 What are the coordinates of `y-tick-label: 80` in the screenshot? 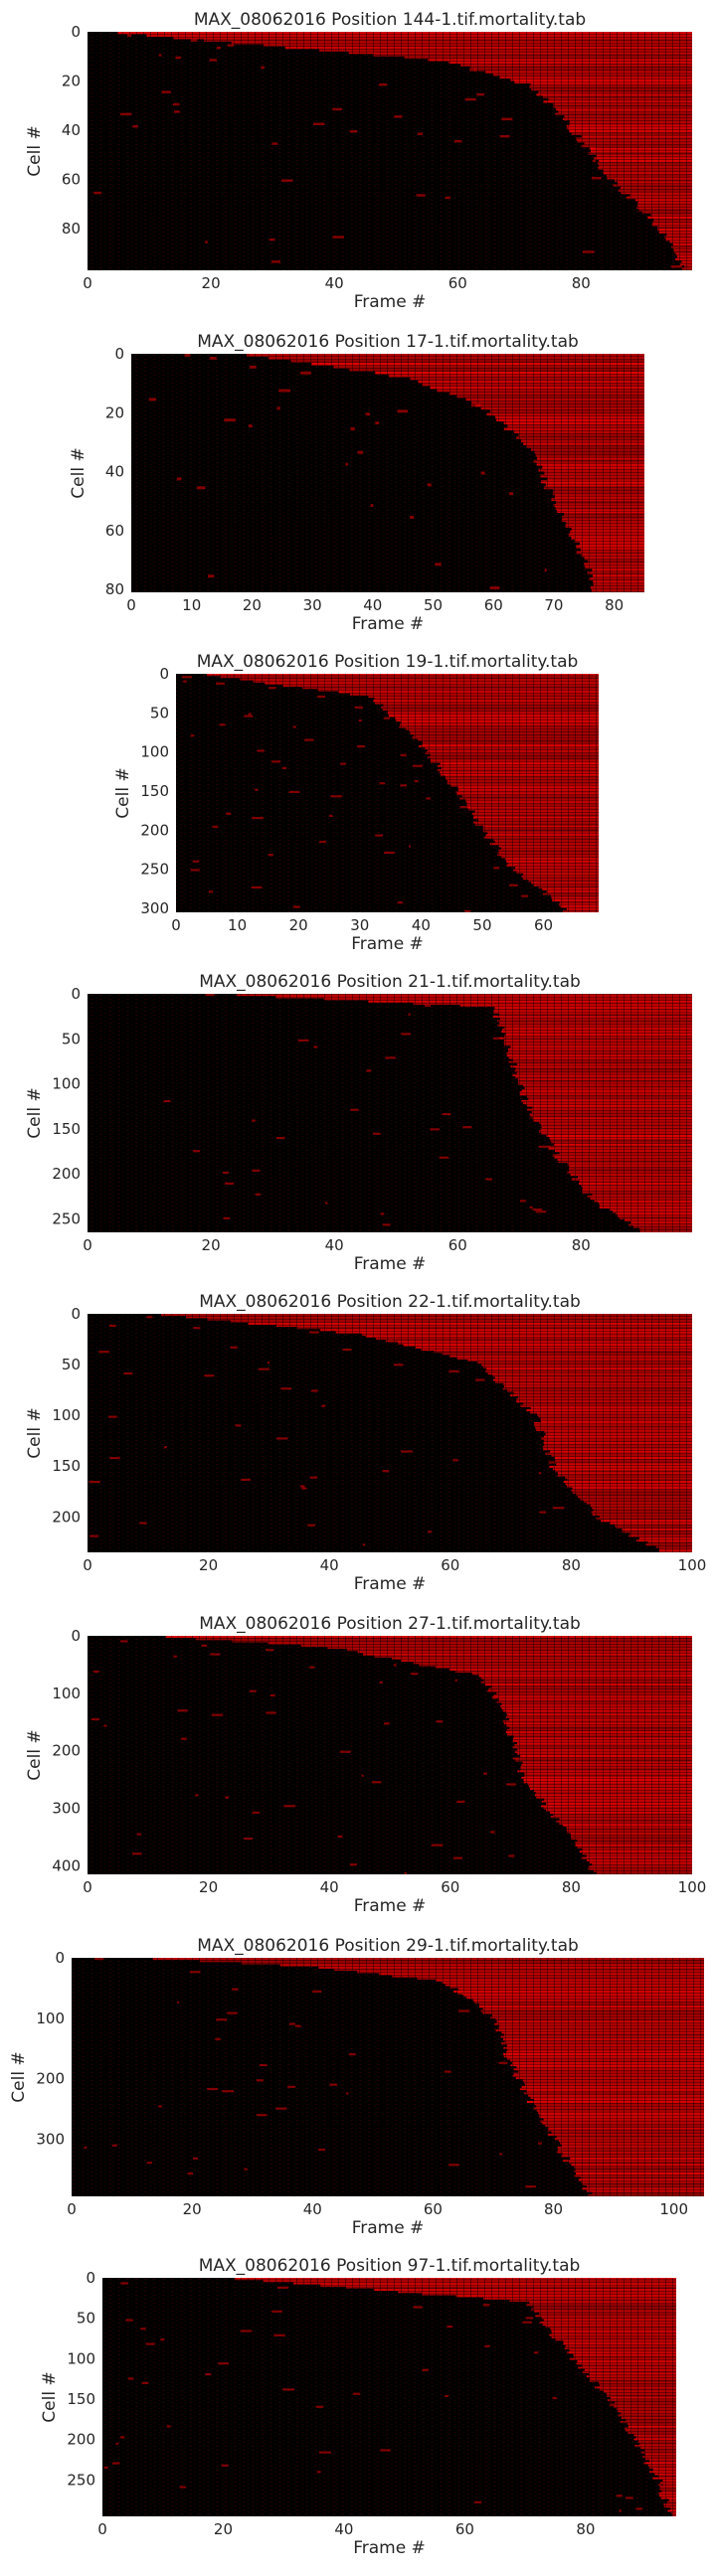 It's located at (72, 229).